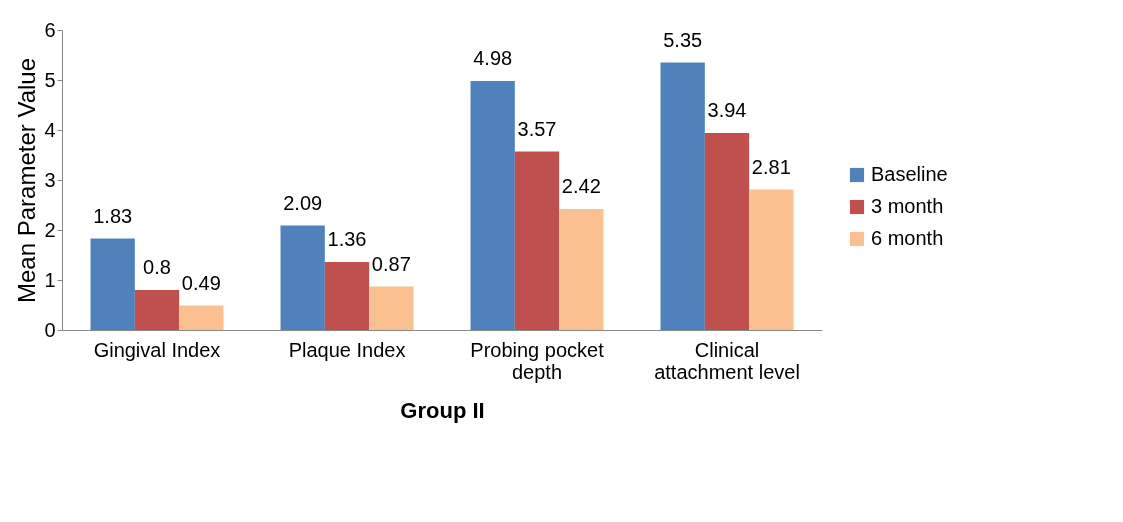 The width and height of the screenshot is (1123, 522). I want to click on data-label: 4.98, so click(493, 58).